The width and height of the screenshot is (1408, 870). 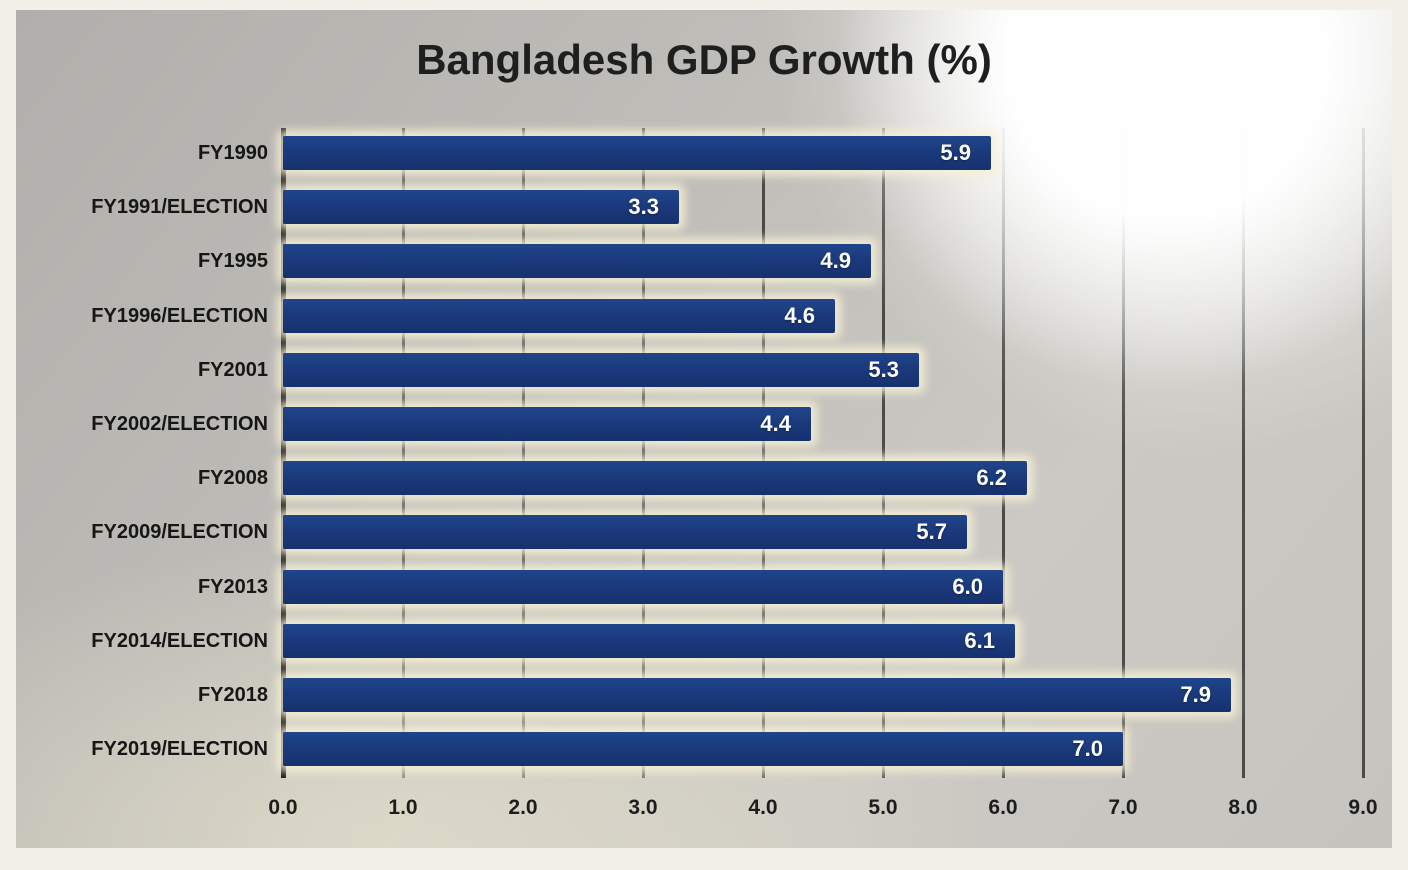 What do you see at coordinates (403, 807) in the screenshot?
I see `tick-label: 1.0` at bounding box center [403, 807].